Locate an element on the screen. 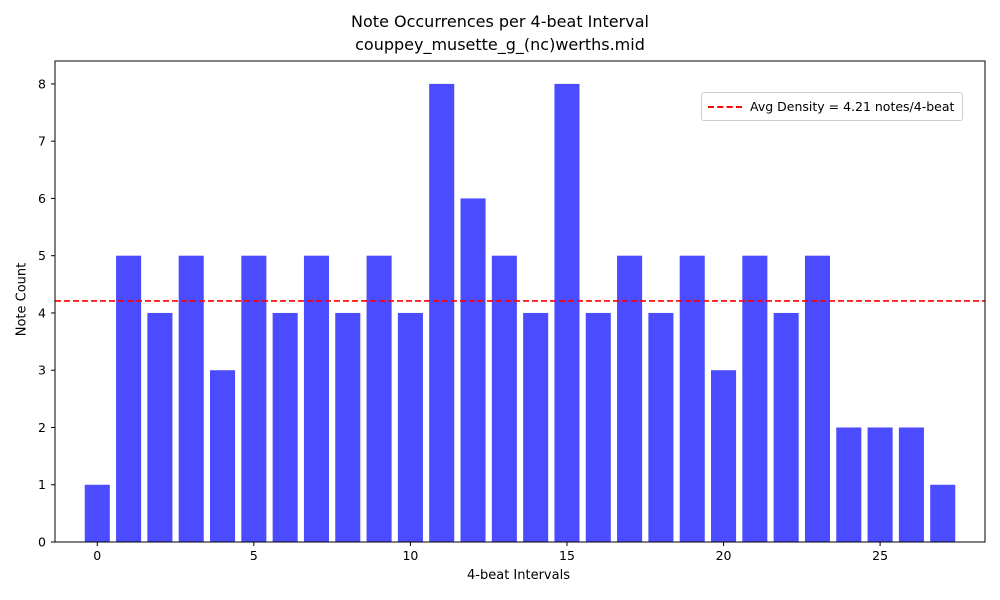  y-tick-label: 2 is located at coordinates (42, 427).